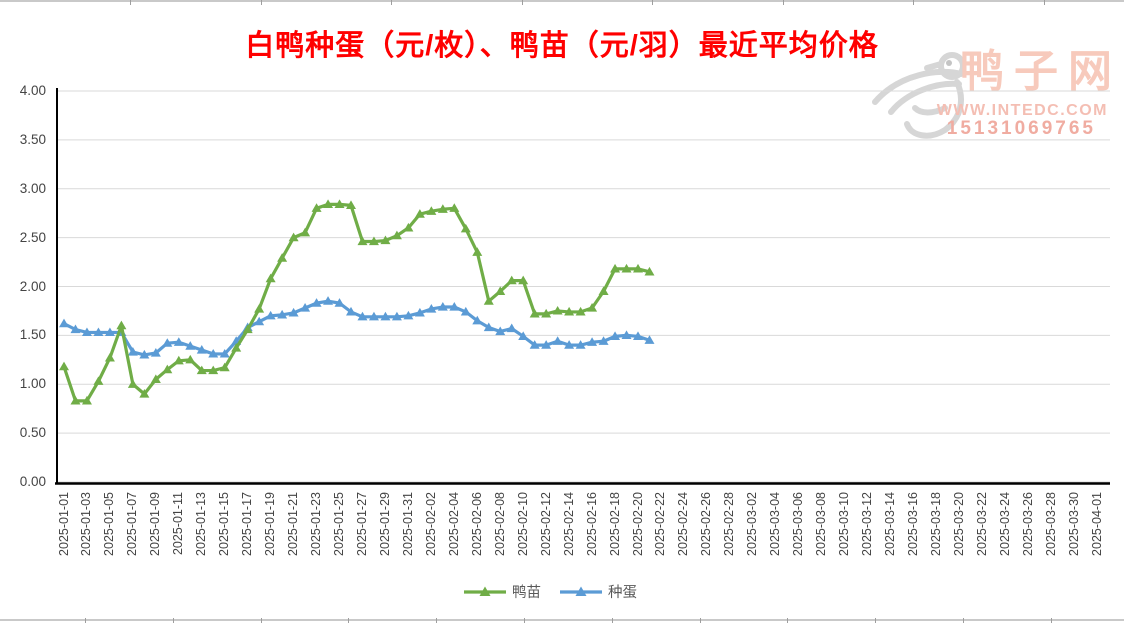 This screenshot has height=624, width=1124. Describe the element at coordinates (1004, 524) in the screenshot. I see `x-axis-tick-label: 2025-03-24` at that location.